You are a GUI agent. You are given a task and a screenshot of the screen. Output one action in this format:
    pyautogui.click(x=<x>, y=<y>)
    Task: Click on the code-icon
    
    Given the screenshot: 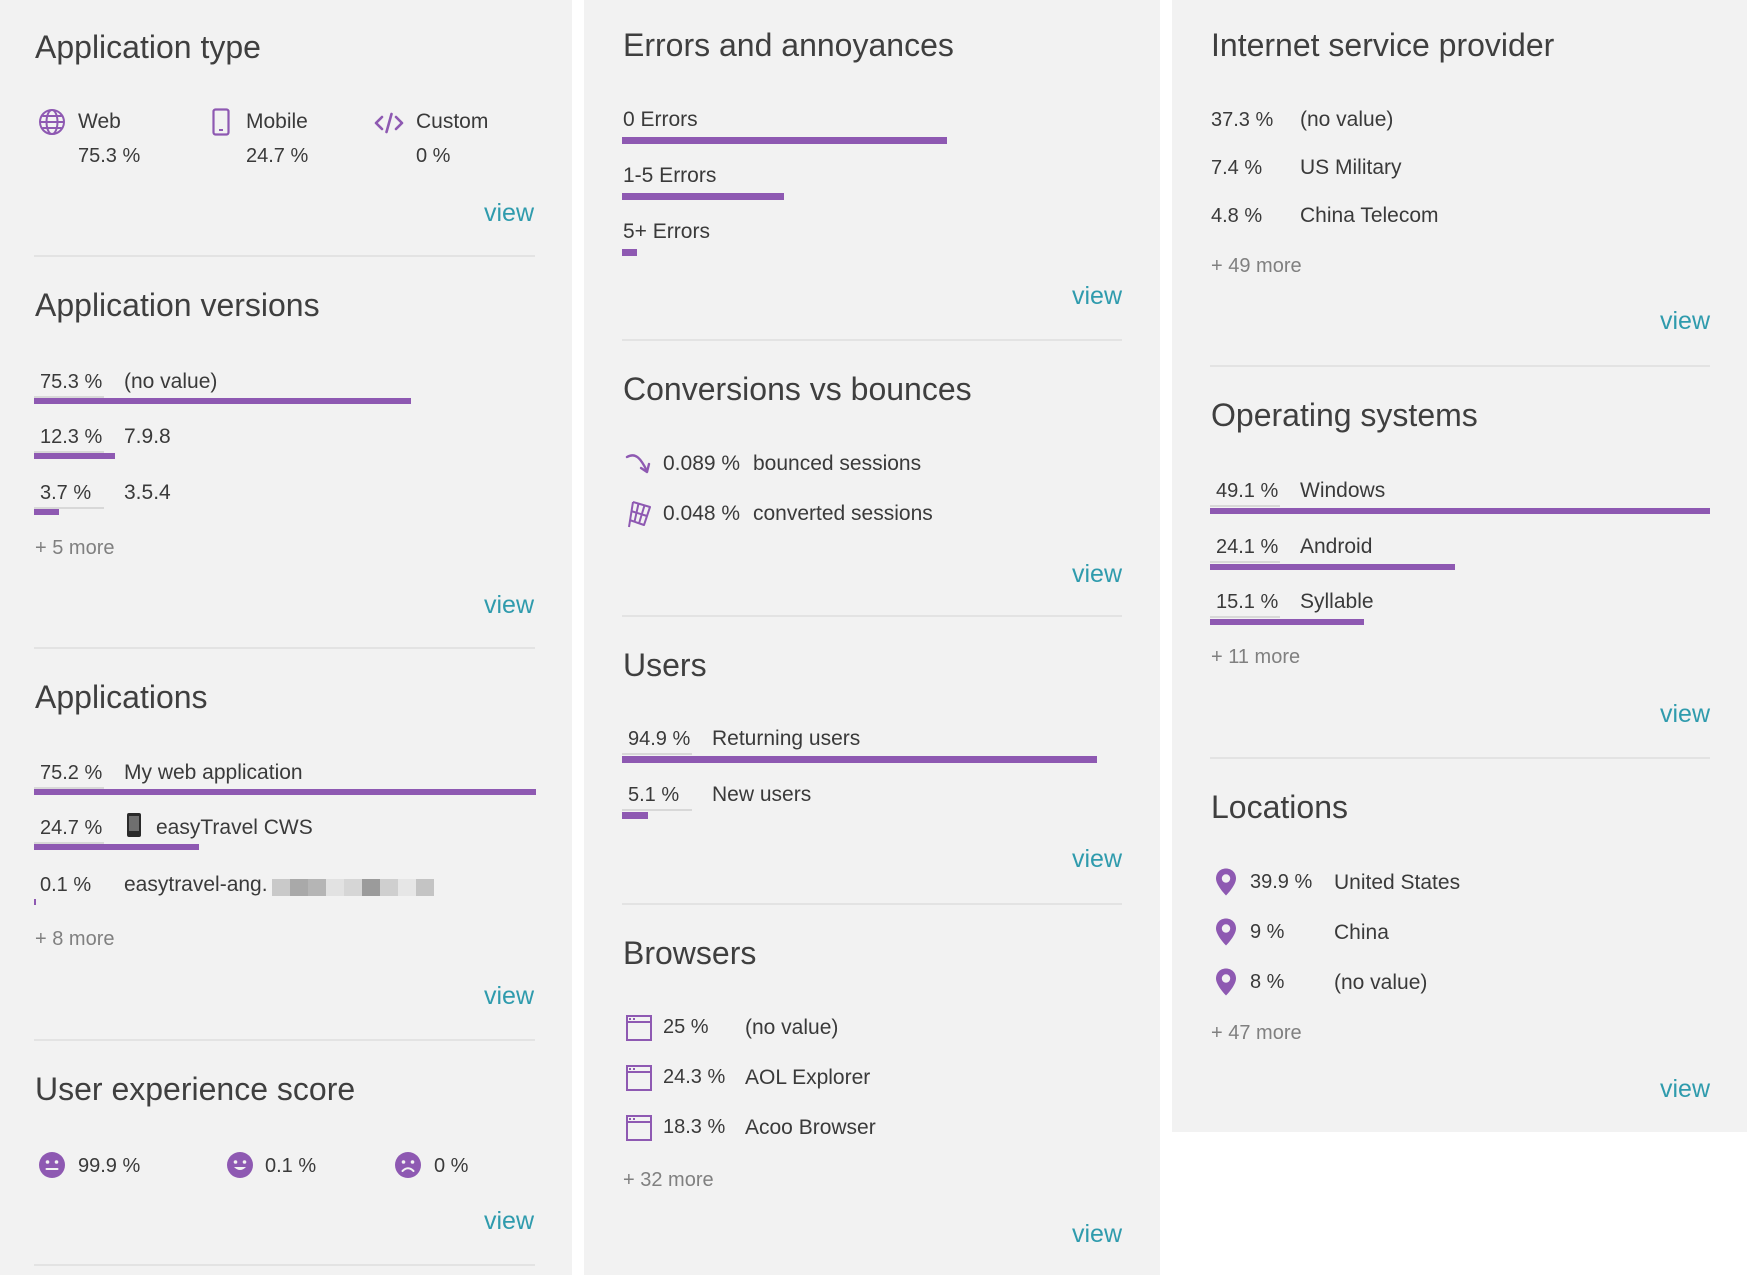 What is the action you would take?
    pyautogui.click(x=389, y=123)
    